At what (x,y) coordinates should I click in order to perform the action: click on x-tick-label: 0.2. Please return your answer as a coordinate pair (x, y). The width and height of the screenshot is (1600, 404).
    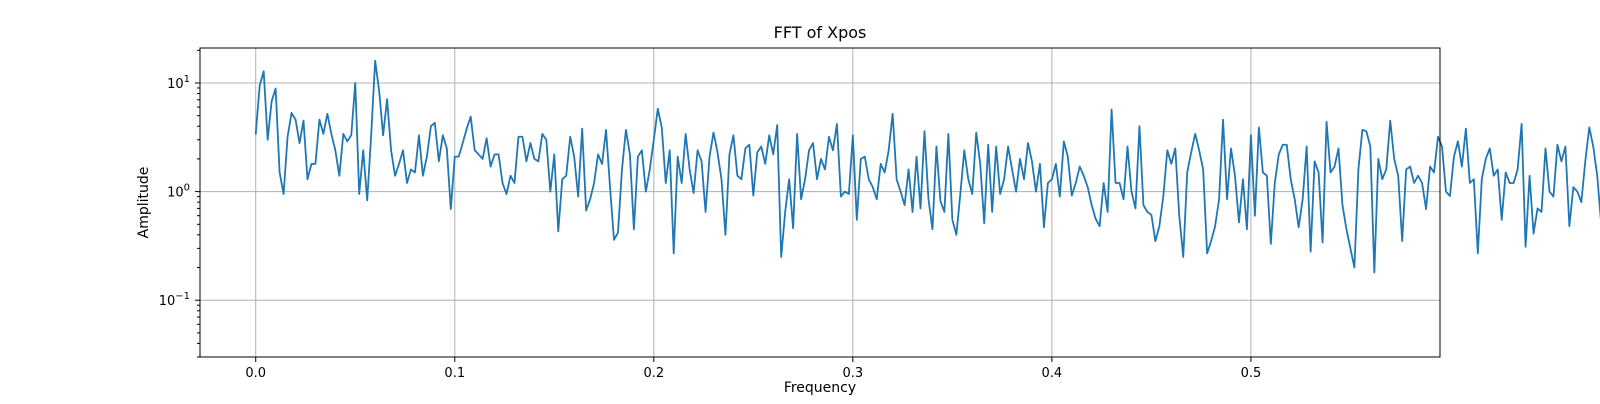
    Looking at the image, I should click on (653, 373).